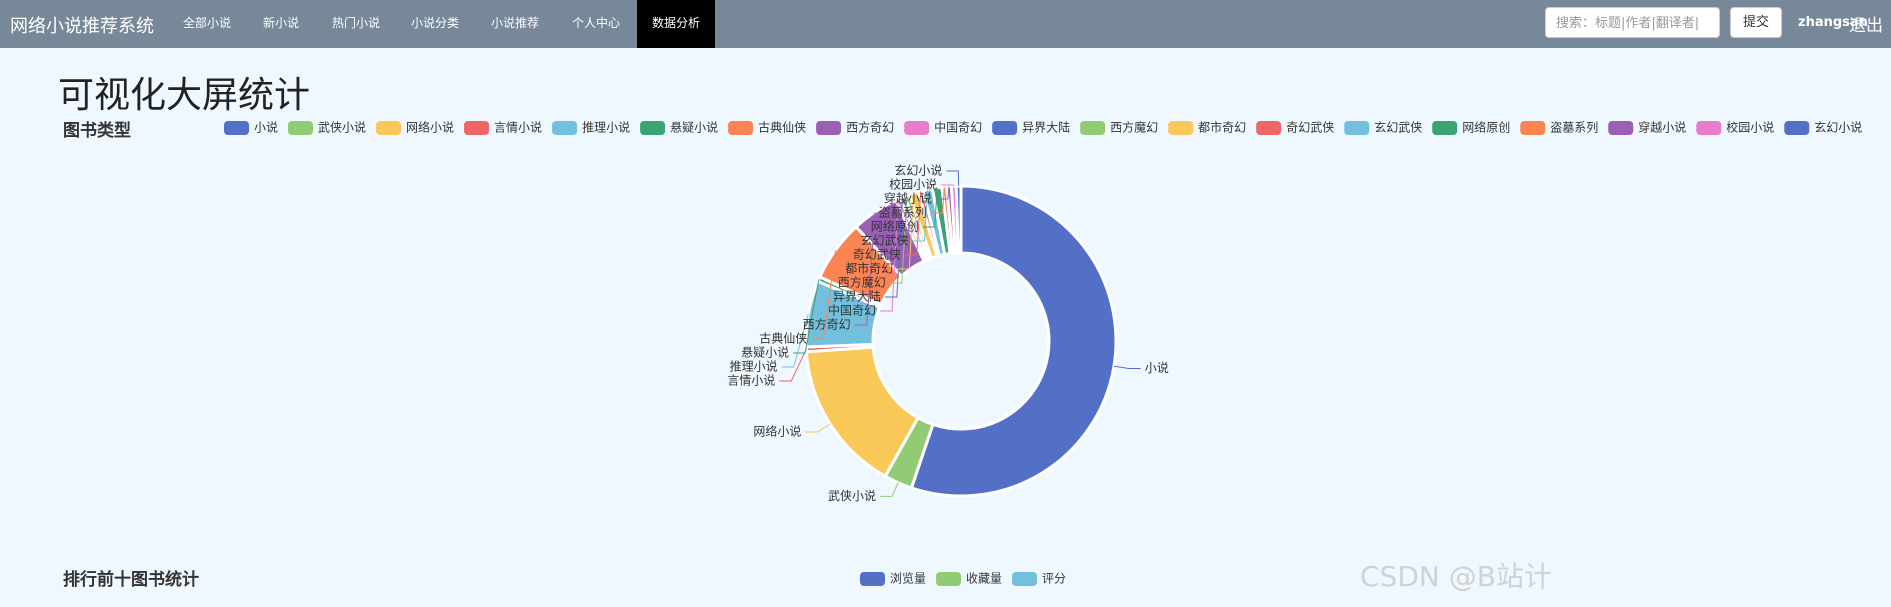 The image size is (1891, 607). I want to click on slice-label: 校园小说, so click(913, 184).